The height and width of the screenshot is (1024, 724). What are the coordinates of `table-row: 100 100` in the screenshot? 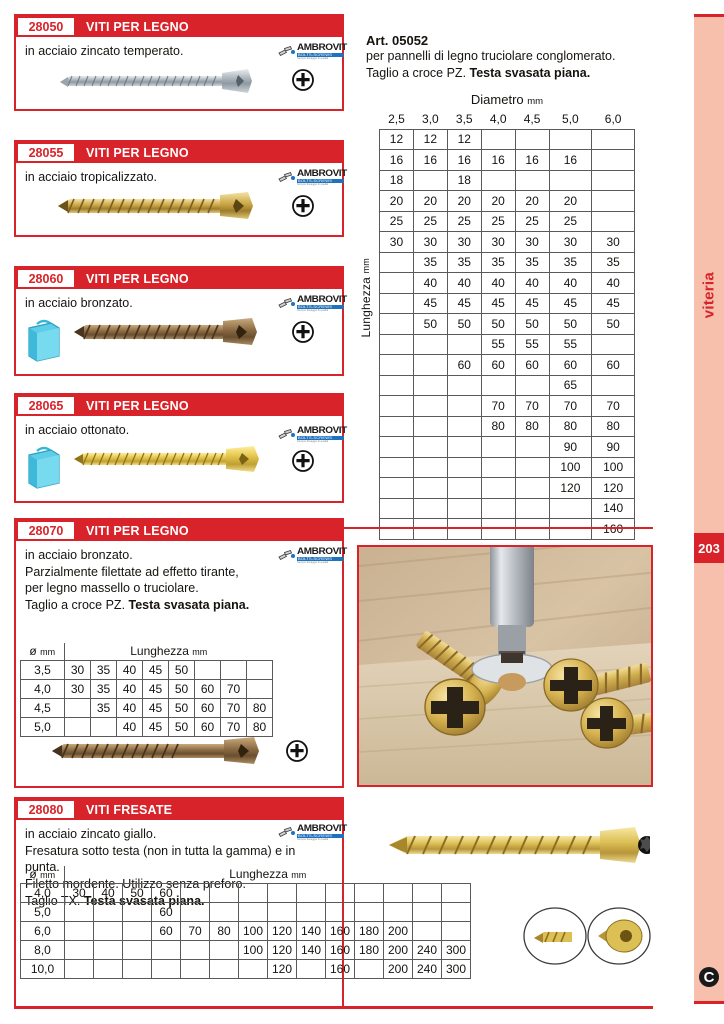 It's located at (507, 467).